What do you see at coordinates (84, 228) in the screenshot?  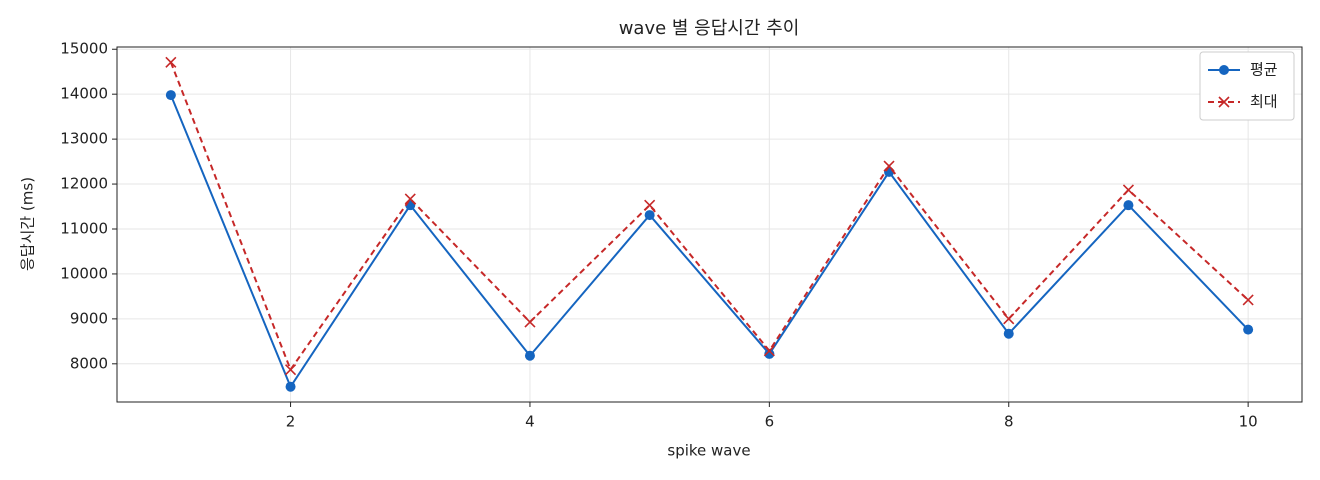 I see `y-tick-label: 11000` at bounding box center [84, 228].